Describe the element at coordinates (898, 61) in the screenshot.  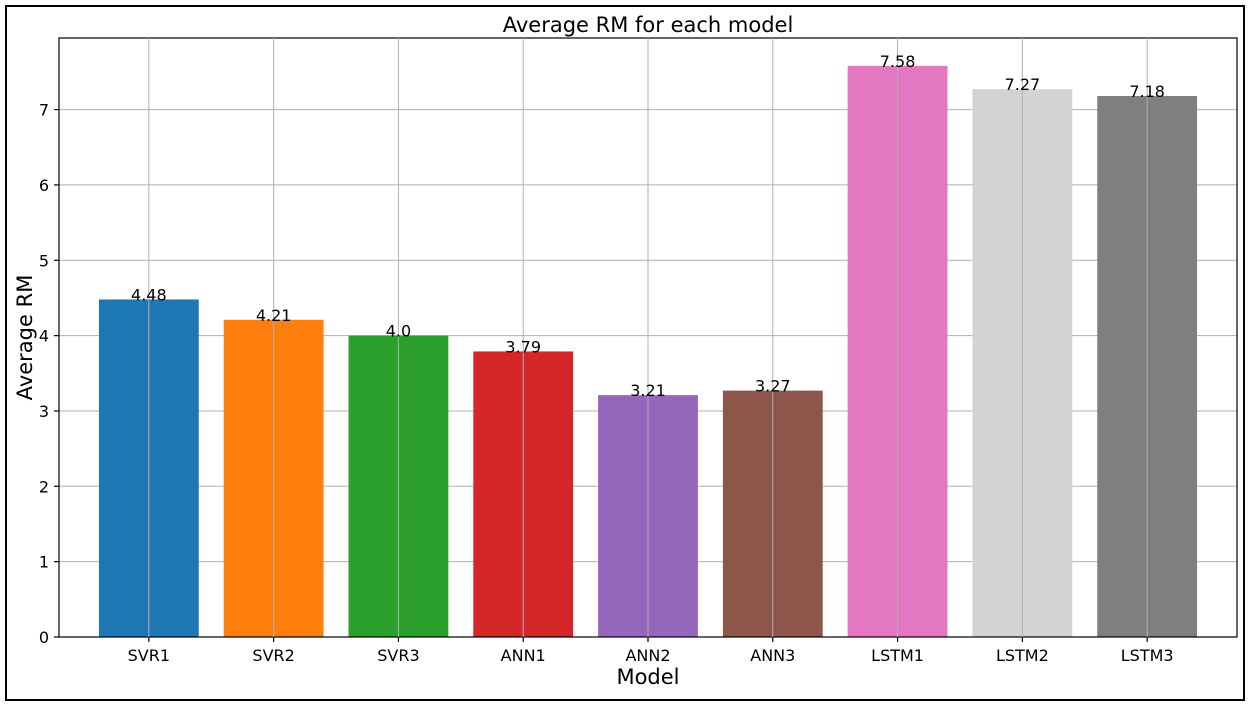
I see `value-label-lstm1: 7.58` at that location.